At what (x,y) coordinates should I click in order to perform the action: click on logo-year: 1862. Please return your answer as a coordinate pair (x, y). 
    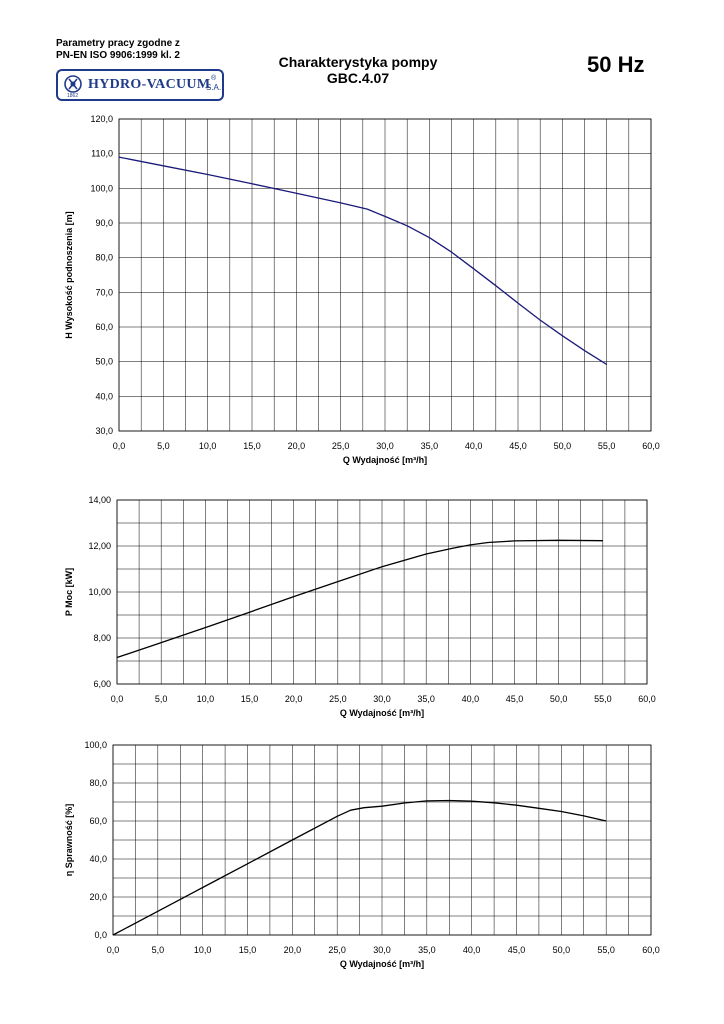
    Looking at the image, I should click on (73, 96).